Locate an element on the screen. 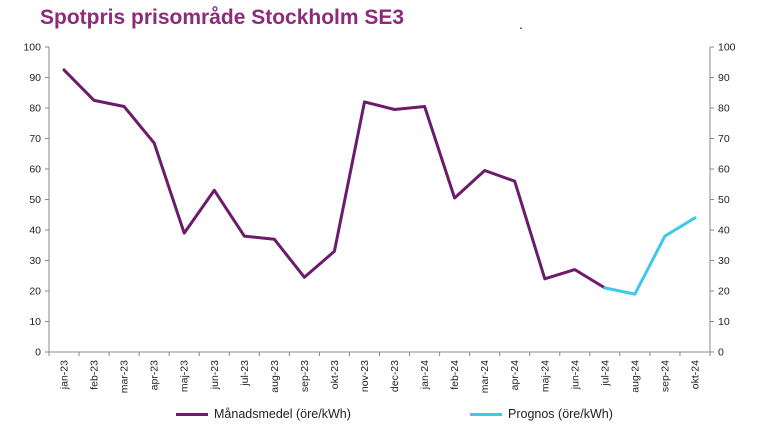 The image size is (780, 439). y-axis-left-ticks: 0 10 20 30 40 50 60 70 80 90 100 is located at coordinates (36, 200).